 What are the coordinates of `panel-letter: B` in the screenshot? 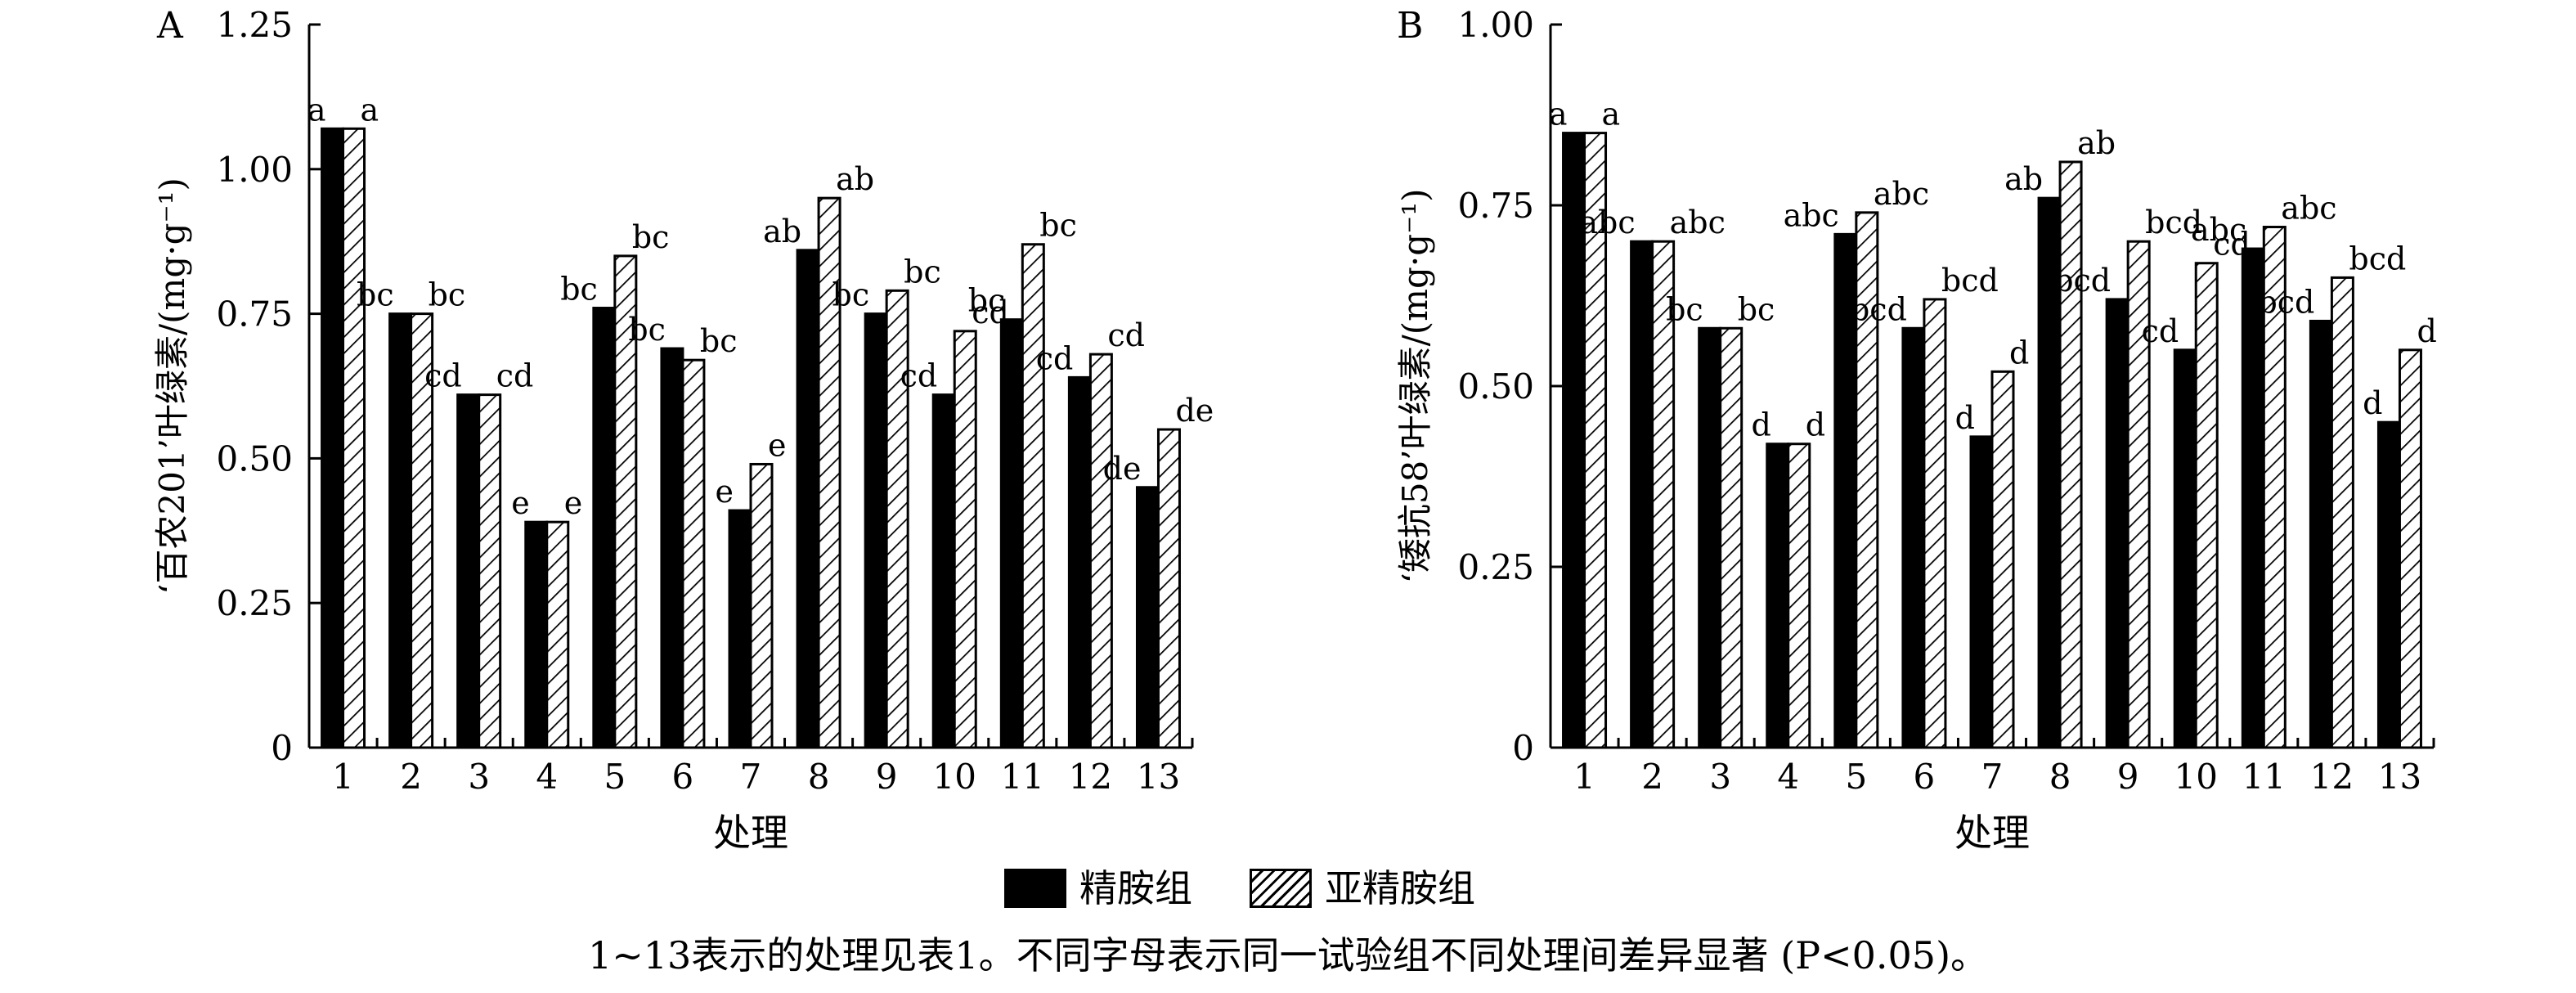 It's located at (1410, 26).